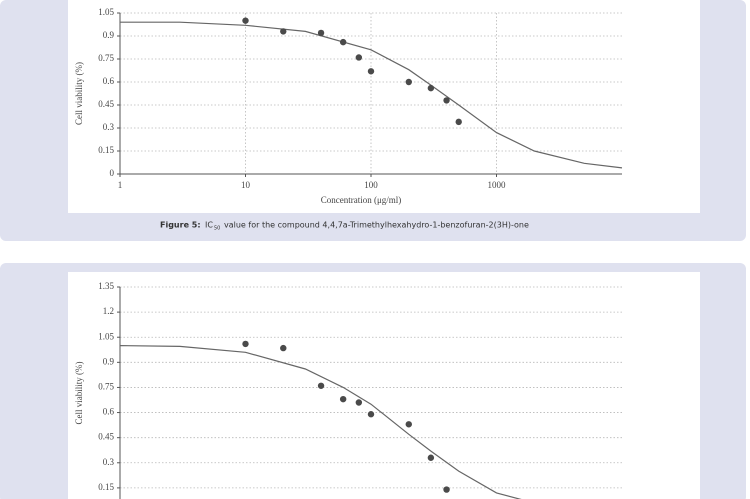 Image resolution: width=750 pixels, height=499 pixels. Describe the element at coordinates (106, 286) in the screenshot. I see `y-tick-label: 1.35` at that location.